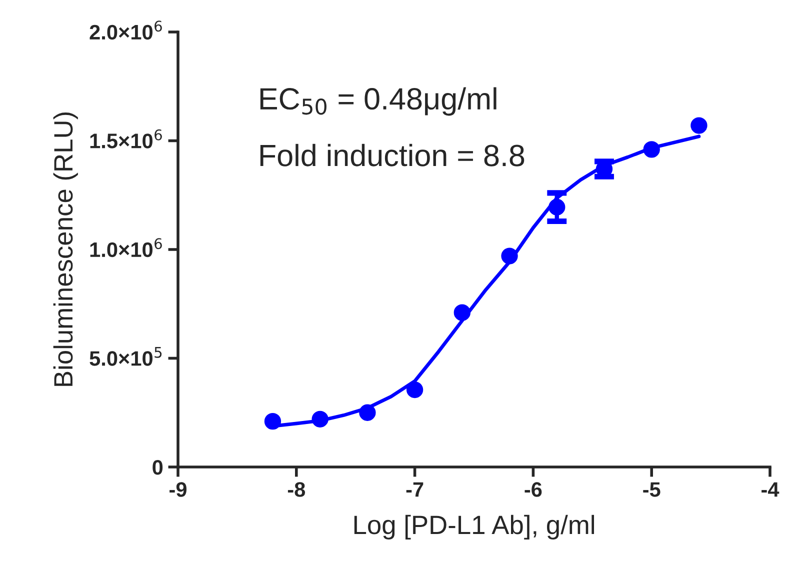 The height and width of the screenshot is (569, 788). What do you see at coordinates (297, 489) in the screenshot?
I see `x-tick-label: -8` at bounding box center [297, 489].